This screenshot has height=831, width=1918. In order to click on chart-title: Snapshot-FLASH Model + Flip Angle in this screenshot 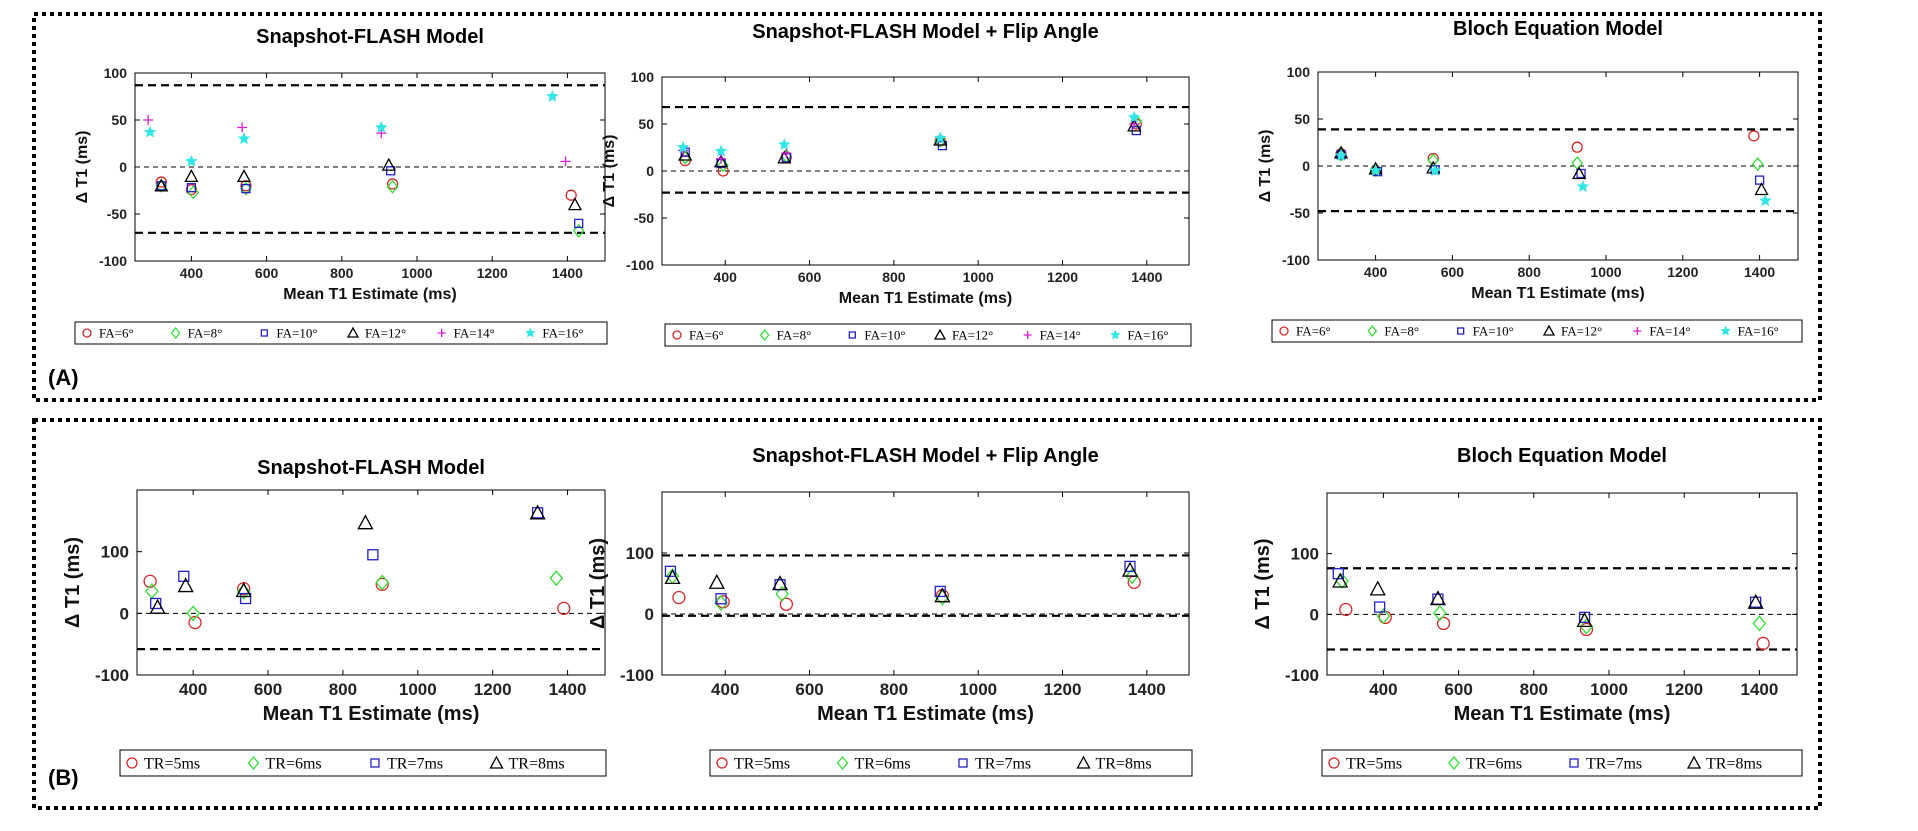, I will do `click(925, 456)`.